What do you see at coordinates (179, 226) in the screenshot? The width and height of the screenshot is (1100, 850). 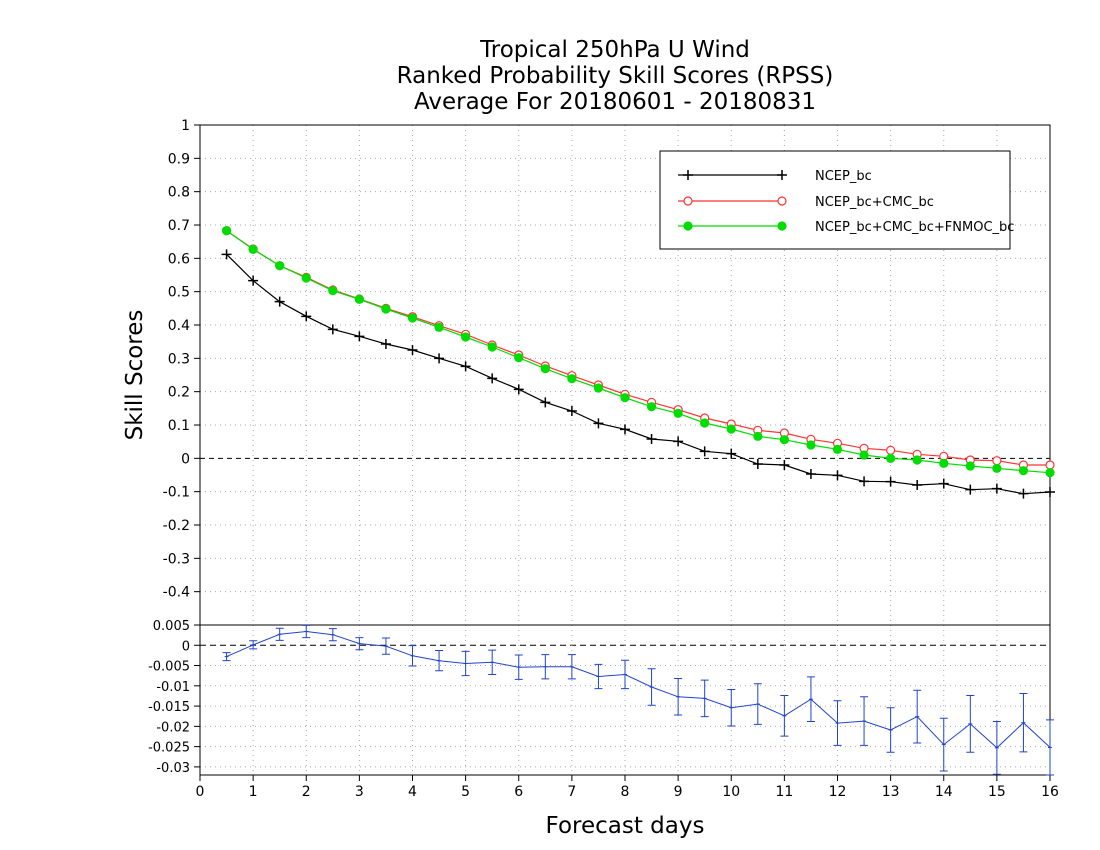 I see `y-tick-label-upper: 0.7` at bounding box center [179, 226].